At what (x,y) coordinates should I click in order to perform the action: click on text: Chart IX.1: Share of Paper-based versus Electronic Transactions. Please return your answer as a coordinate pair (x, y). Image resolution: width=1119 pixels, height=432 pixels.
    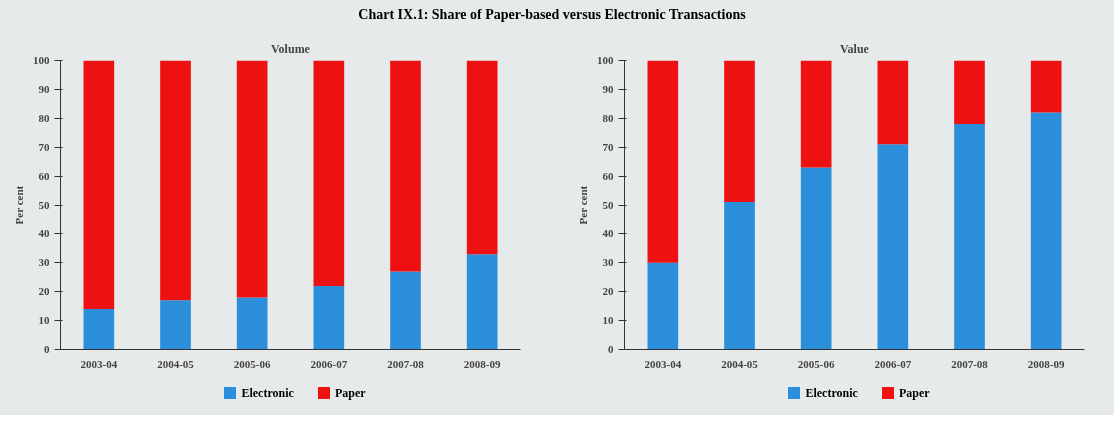
    Looking at the image, I should click on (552, 15).